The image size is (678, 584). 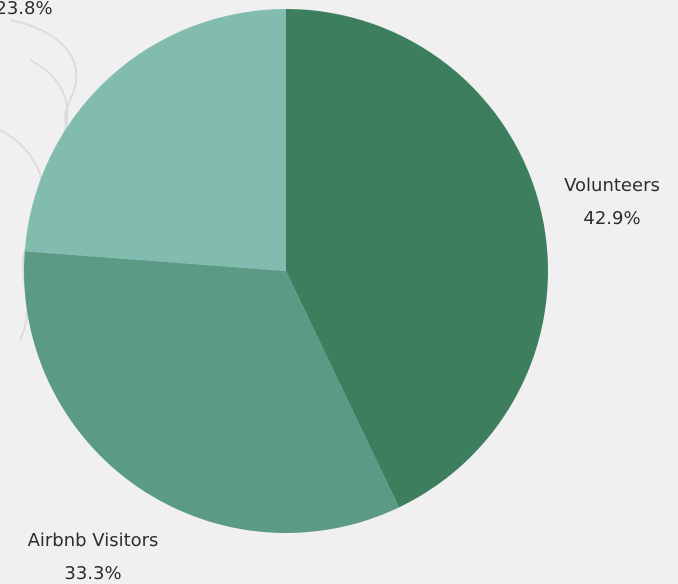 What do you see at coordinates (92, 573) in the screenshot?
I see `slice-label-value: 33.3%` at bounding box center [92, 573].